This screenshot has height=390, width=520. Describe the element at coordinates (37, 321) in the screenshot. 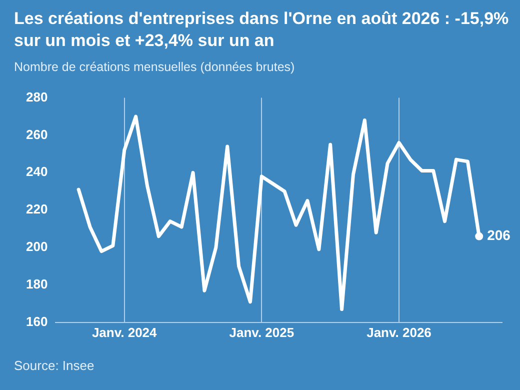

I see `y-tick-label: 160` at that location.